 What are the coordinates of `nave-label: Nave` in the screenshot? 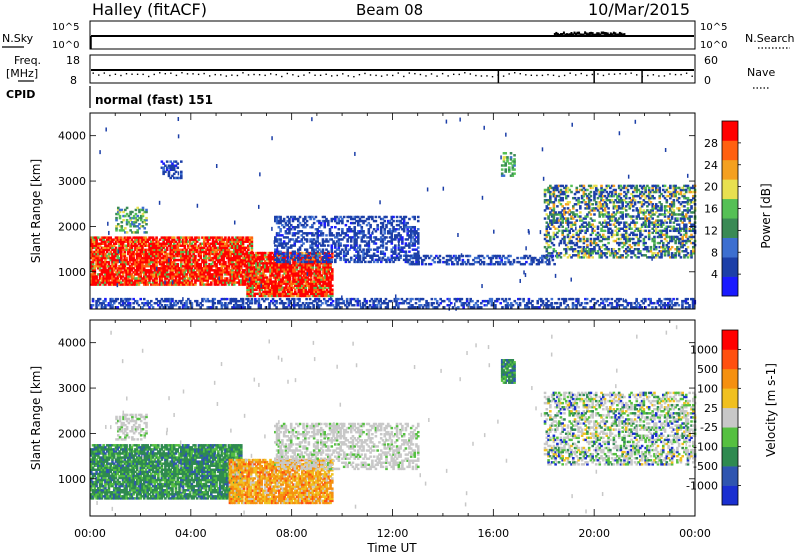 It's located at (761, 72).